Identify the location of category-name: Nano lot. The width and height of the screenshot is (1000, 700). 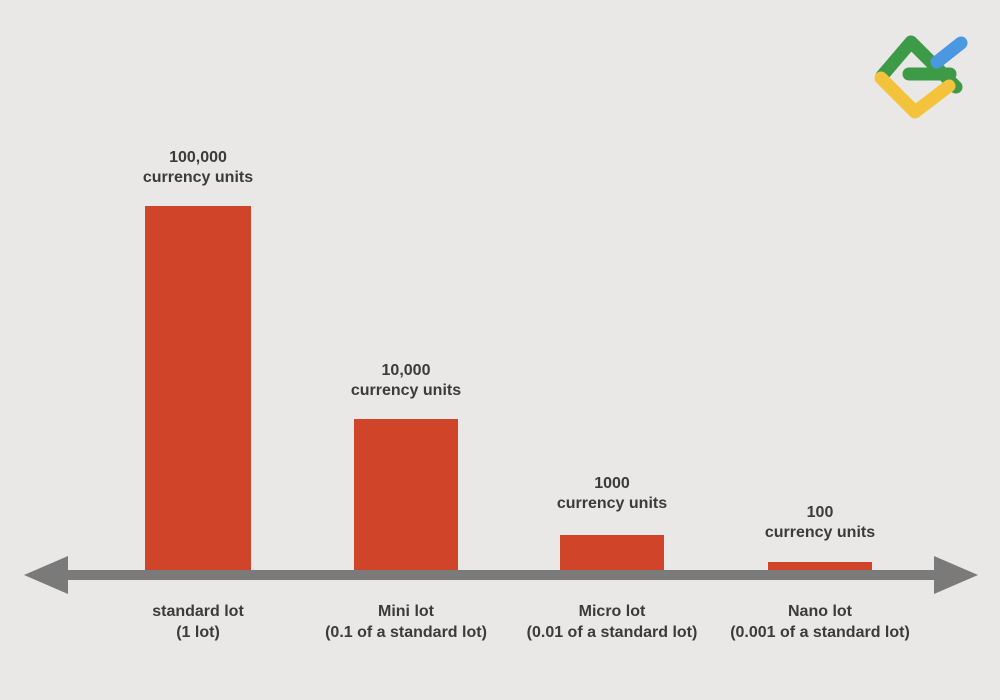
(820, 611).